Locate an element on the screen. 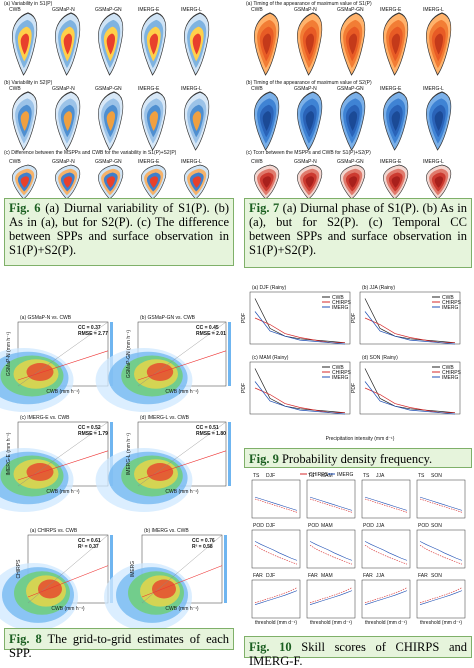 This screenshot has width=474, height=668. stat: RMSE = 1.79 is located at coordinates (93, 434).